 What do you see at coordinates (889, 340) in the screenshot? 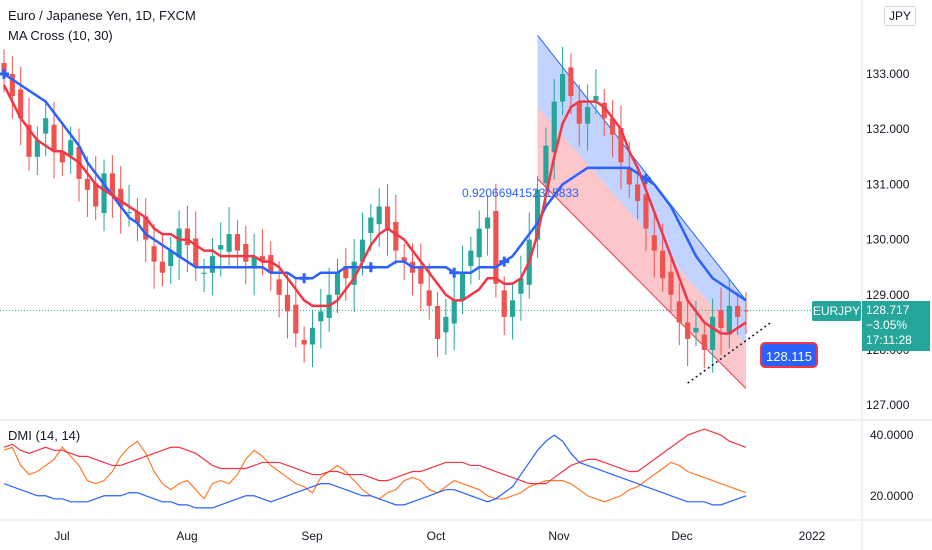
I see `bar-countdown: 17:11:28` at bounding box center [889, 340].